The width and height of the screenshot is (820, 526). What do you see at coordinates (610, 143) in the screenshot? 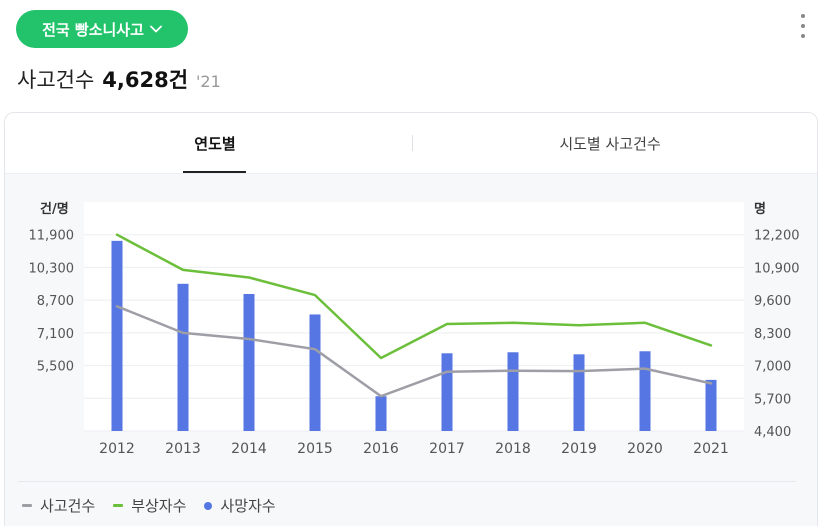
I see `tab-by-region: 시도별 사고건수` at bounding box center [610, 143].